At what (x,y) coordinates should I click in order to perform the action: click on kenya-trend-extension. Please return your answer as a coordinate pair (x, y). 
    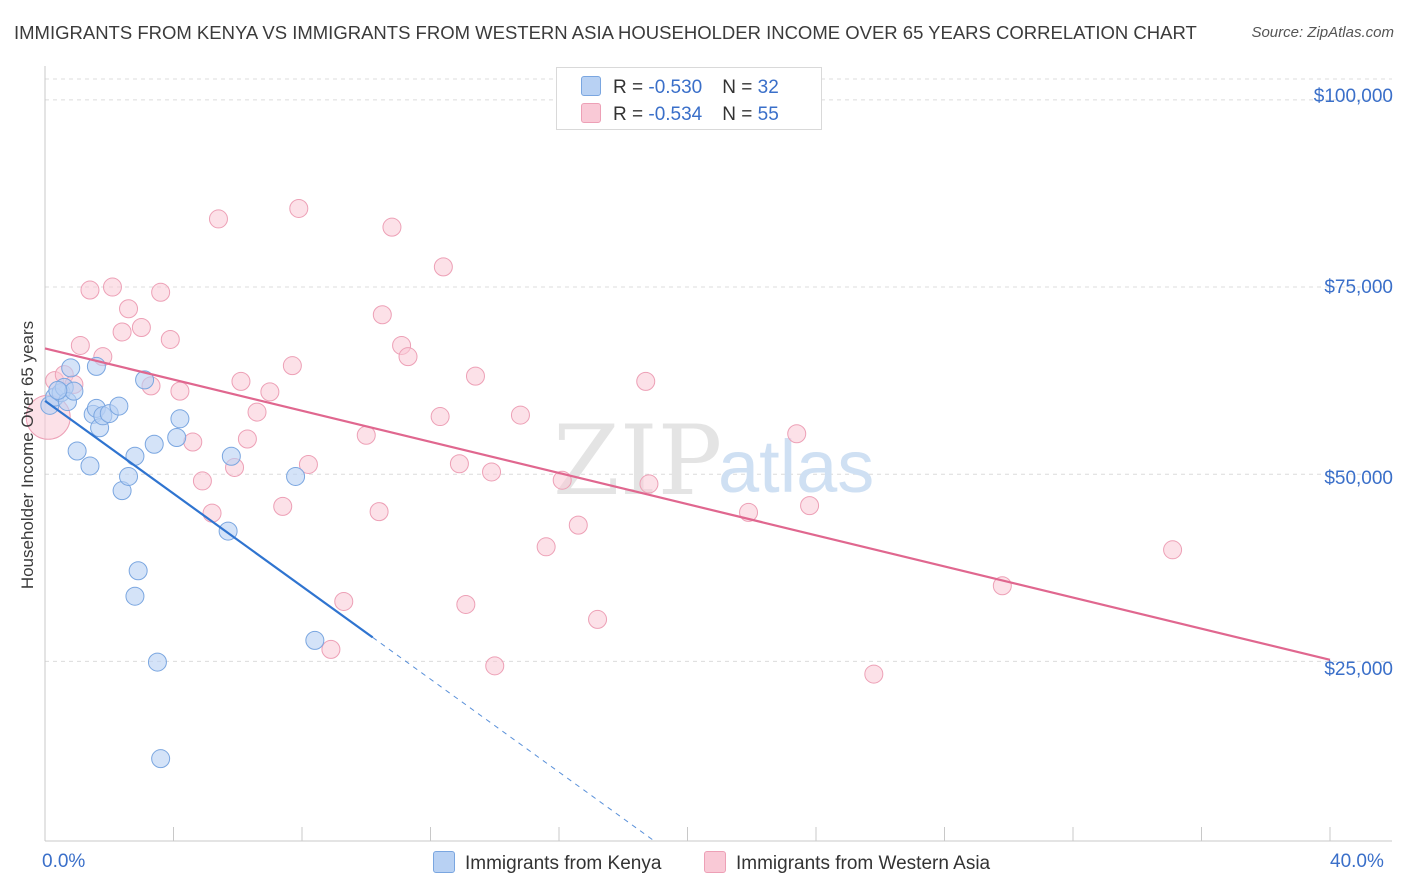
    Looking at the image, I should click on (514, 739).